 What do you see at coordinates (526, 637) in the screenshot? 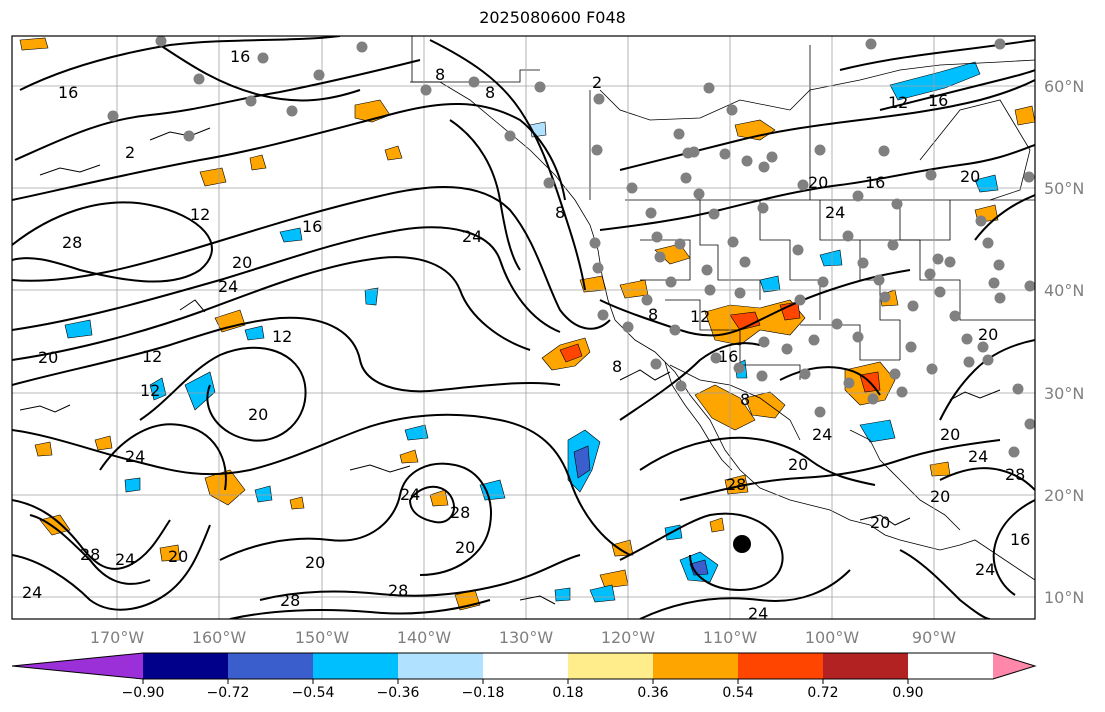
I see `longitude-label: 130°W` at bounding box center [526, 637].